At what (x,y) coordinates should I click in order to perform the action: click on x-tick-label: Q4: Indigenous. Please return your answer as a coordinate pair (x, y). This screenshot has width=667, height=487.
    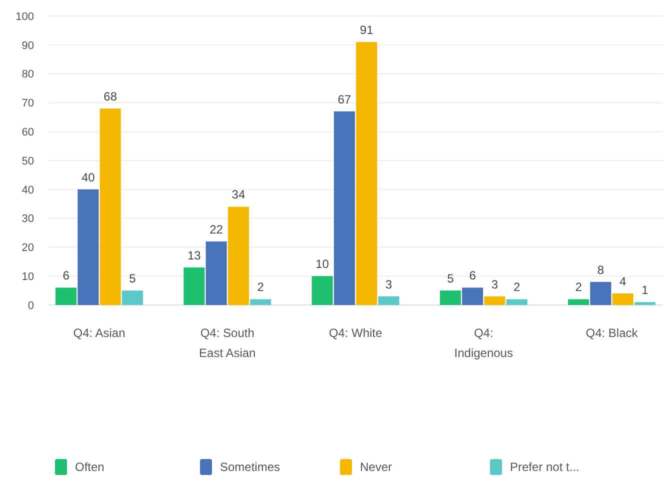
    Looking at the image, I should click on (483, 343).